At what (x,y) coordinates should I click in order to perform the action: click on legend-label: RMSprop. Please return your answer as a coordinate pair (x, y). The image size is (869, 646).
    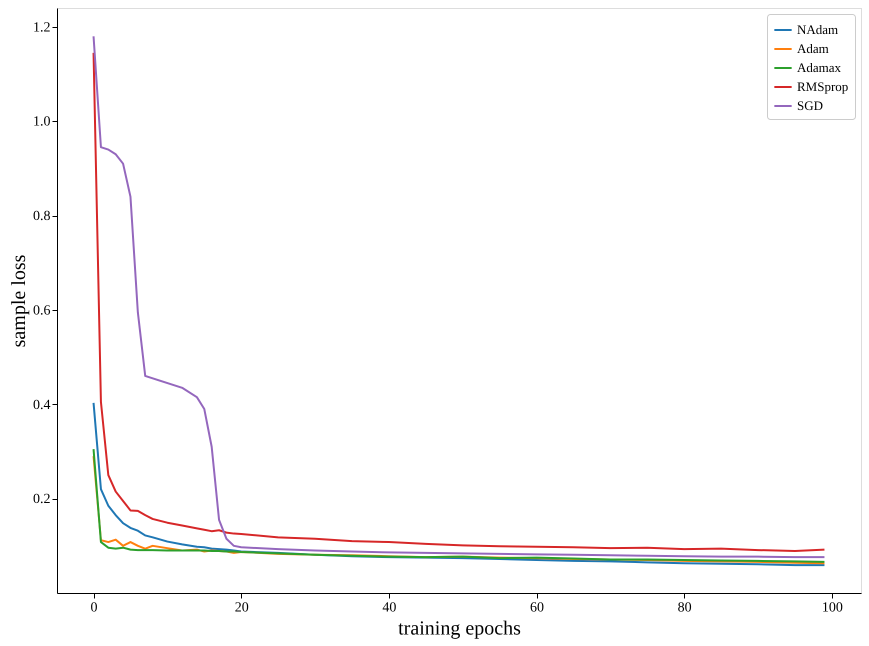
    Looking at the image, I should click on (822, 86).